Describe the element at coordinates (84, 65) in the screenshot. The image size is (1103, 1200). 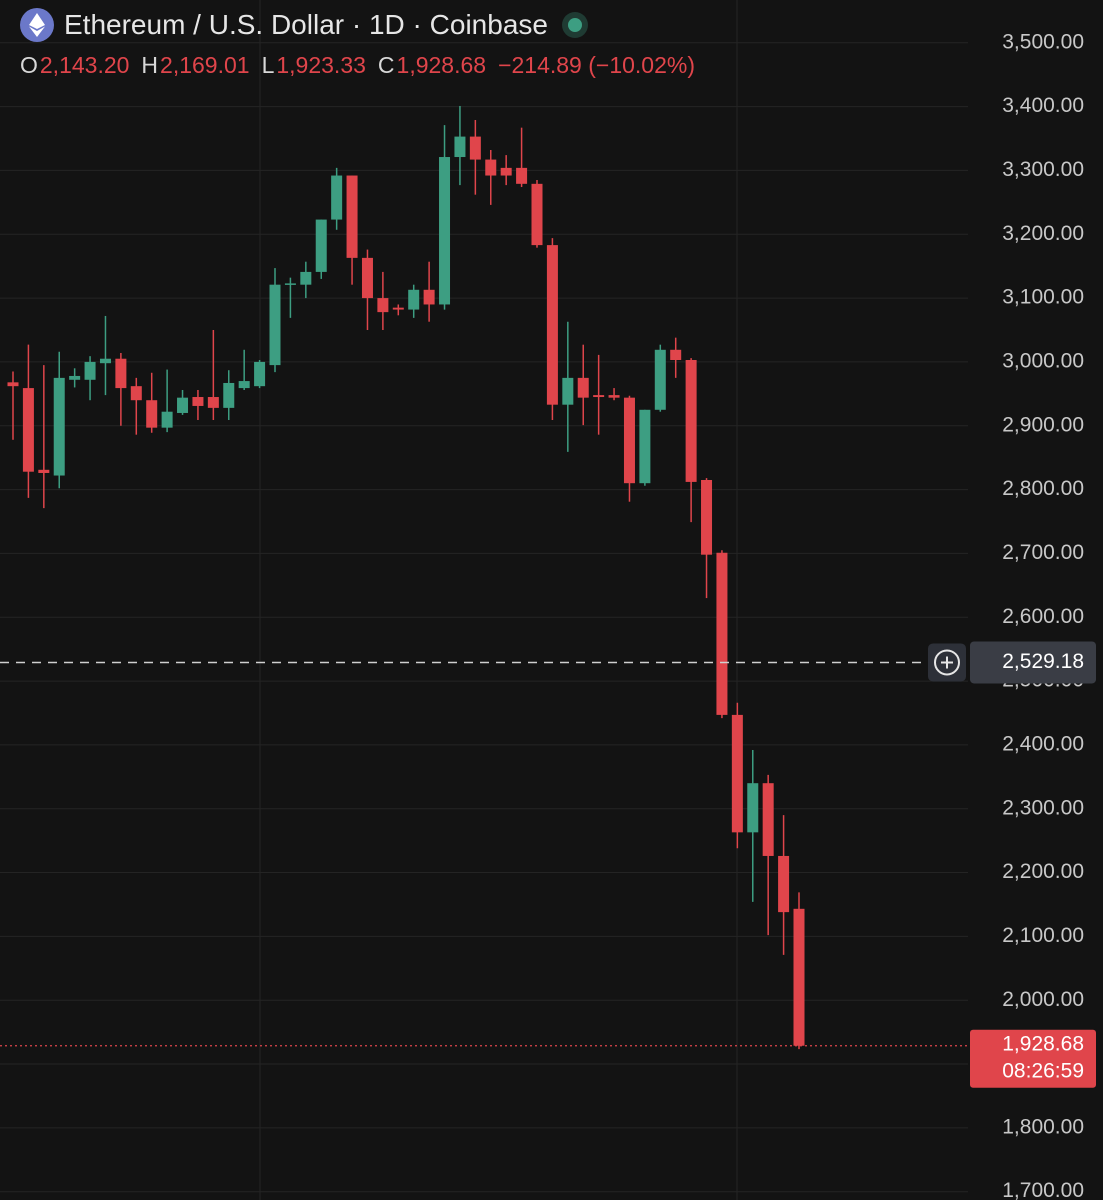
I see `ohlc-value: 2,143.20` at that location.